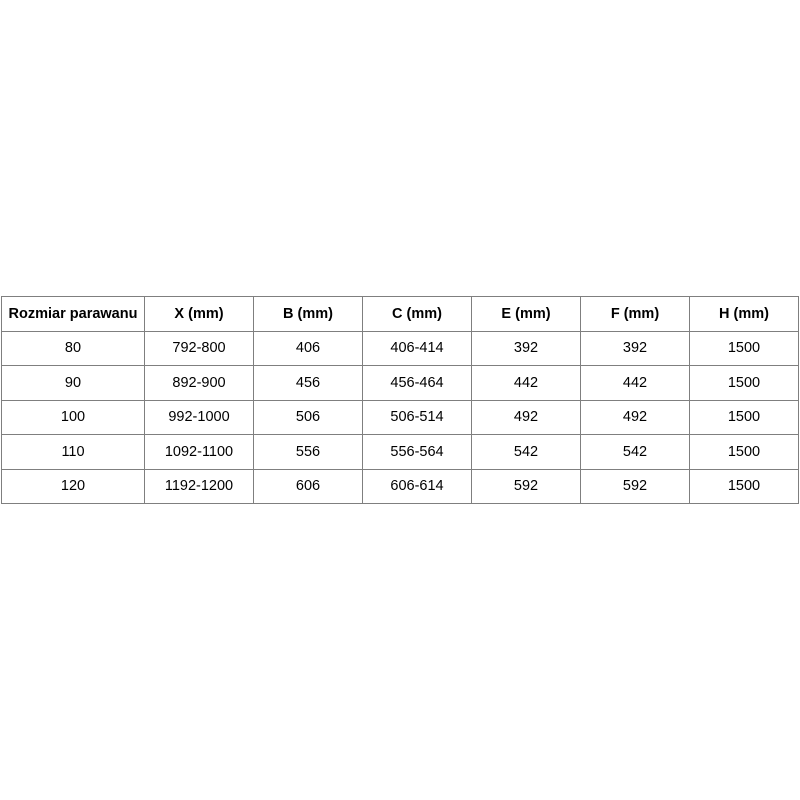 This screenshot has width=800, height=800. Describe the element at coordinates (199, 486) in the screenshot. I see `table-cell: 1192-1200` at that location.